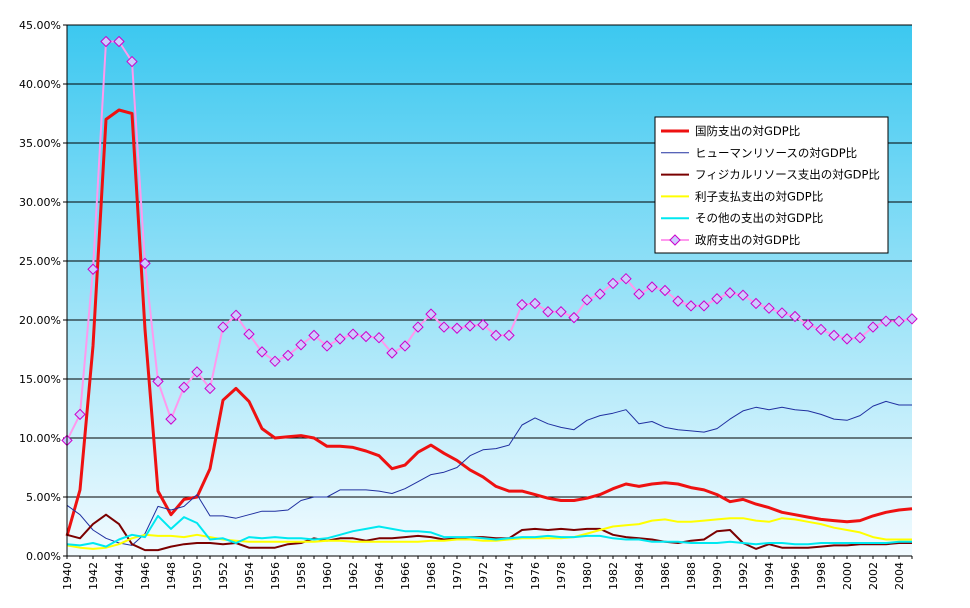 Image resolution: width=970 pixels, height=608 pixels. Describe the element at coordinates (40, 438) in the screenshot. I see `y-tick-label: 10.00%` at that location.